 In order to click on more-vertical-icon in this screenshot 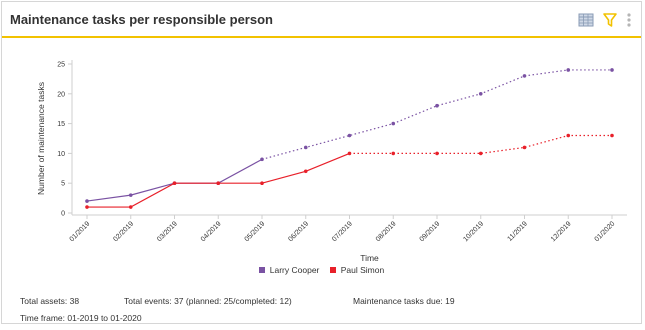, I will do `click(629, 20)`.